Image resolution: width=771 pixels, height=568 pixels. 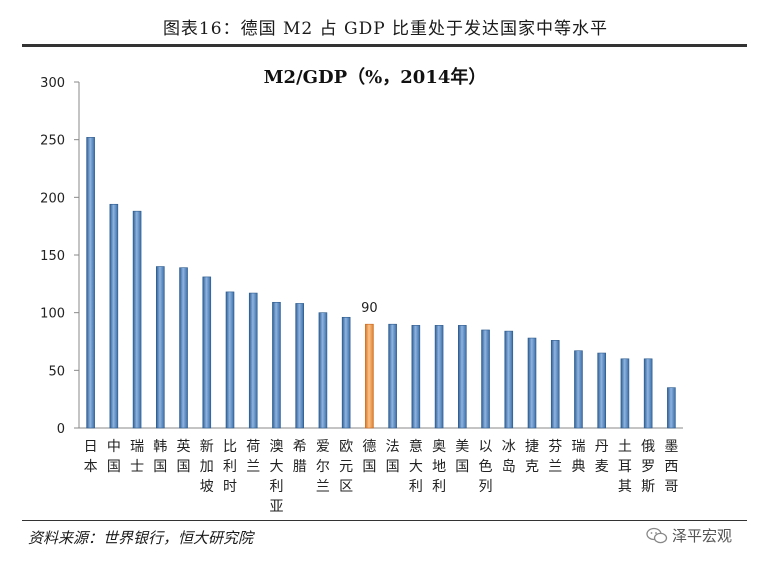 I want to click on bar-冰岛, so click(x=509, y=379).